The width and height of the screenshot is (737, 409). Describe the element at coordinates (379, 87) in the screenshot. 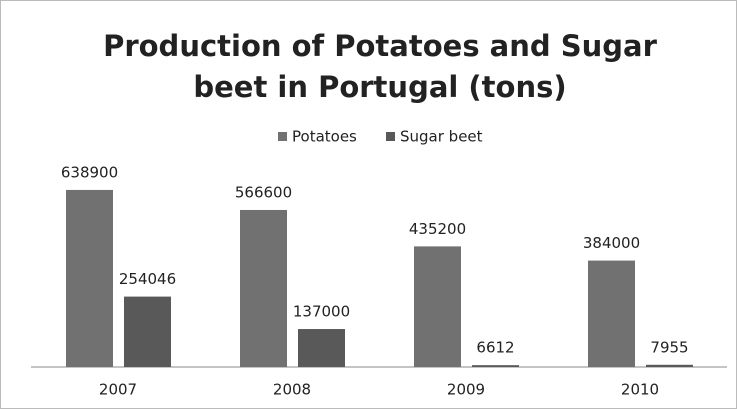

I see `chart-title: beet in Portugal (tons)` at that location.